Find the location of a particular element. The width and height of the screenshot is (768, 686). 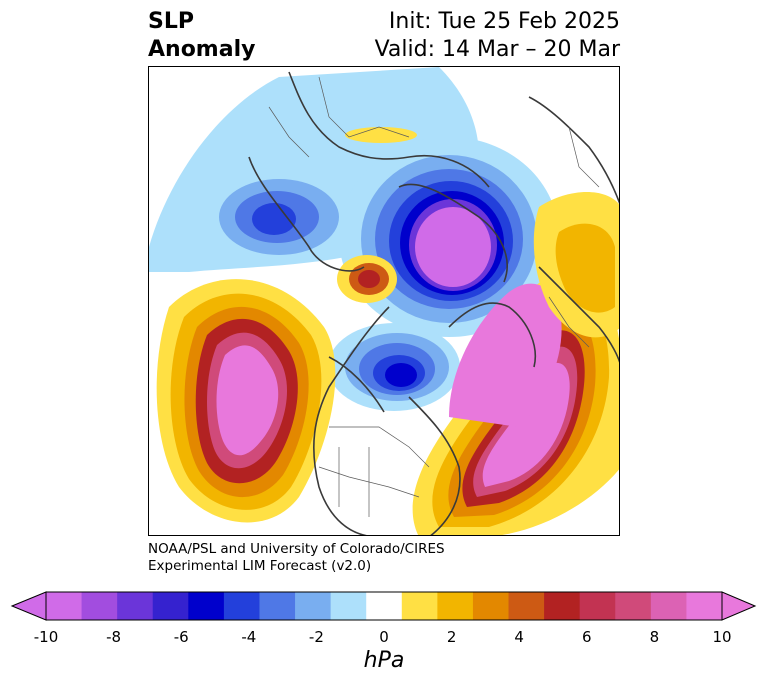

atlantic-high-core is located at coordinates (526, 424).